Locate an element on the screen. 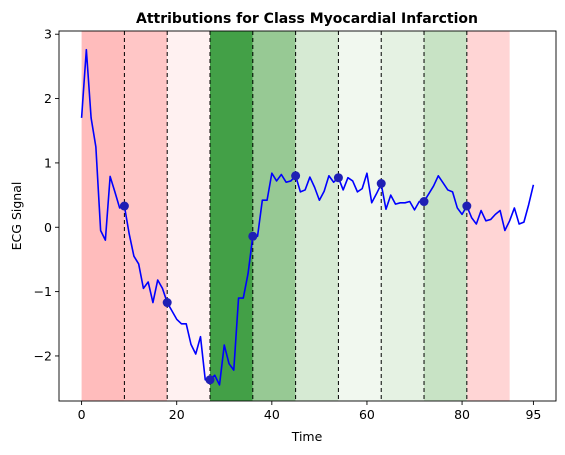 Image resolution: width=565 pixels, height=455 pixels. y-tick-label-5: 3 is located at coordinates (48, 34).